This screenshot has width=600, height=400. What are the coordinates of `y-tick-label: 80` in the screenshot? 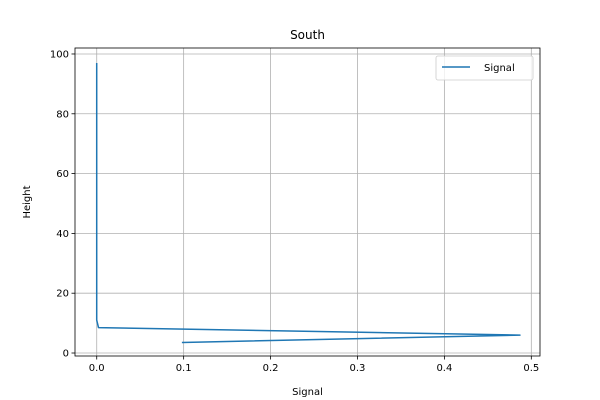 It's located at (62, 114).